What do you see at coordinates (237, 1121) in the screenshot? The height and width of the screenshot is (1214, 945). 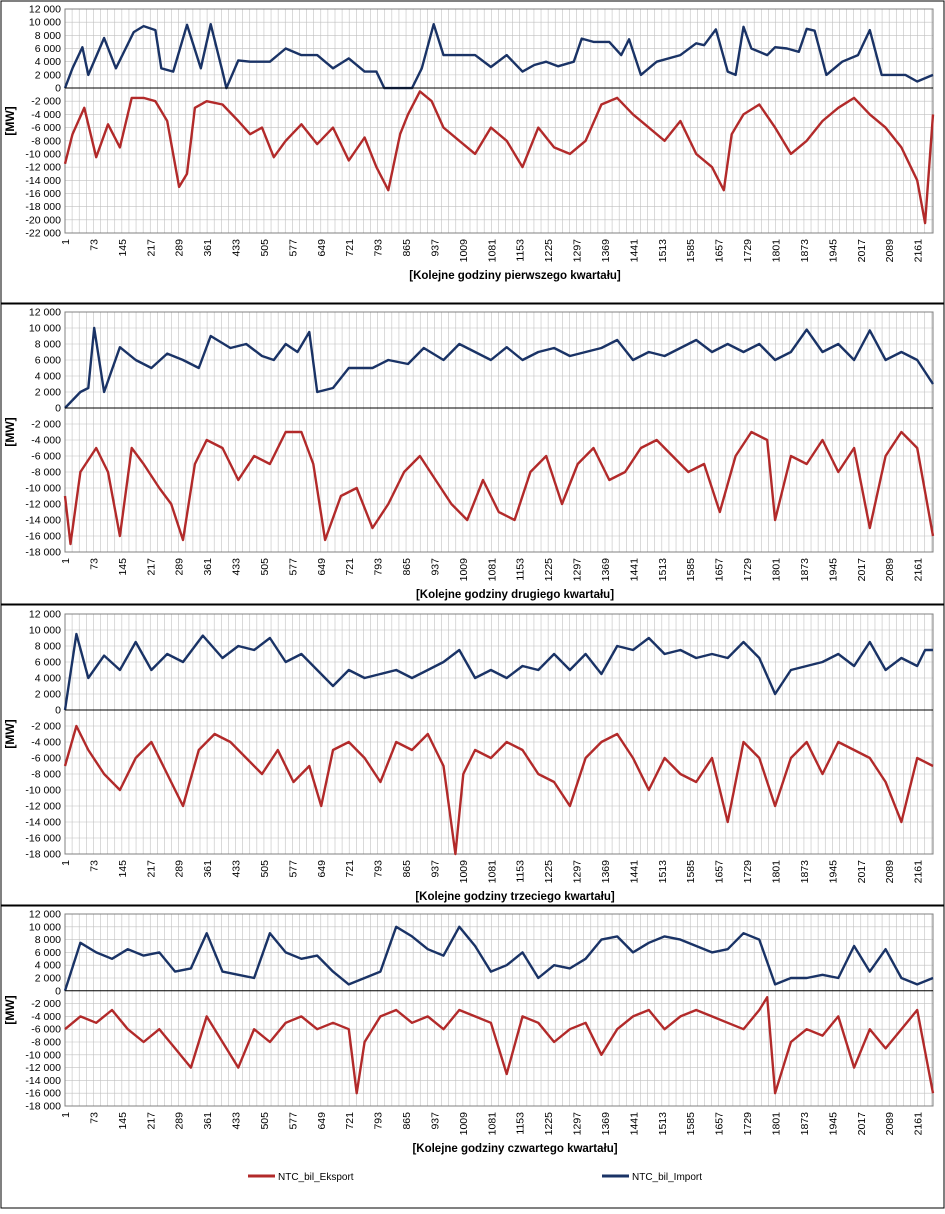 I see `x-tick-label: 433` at bounding box center [237, 1121].